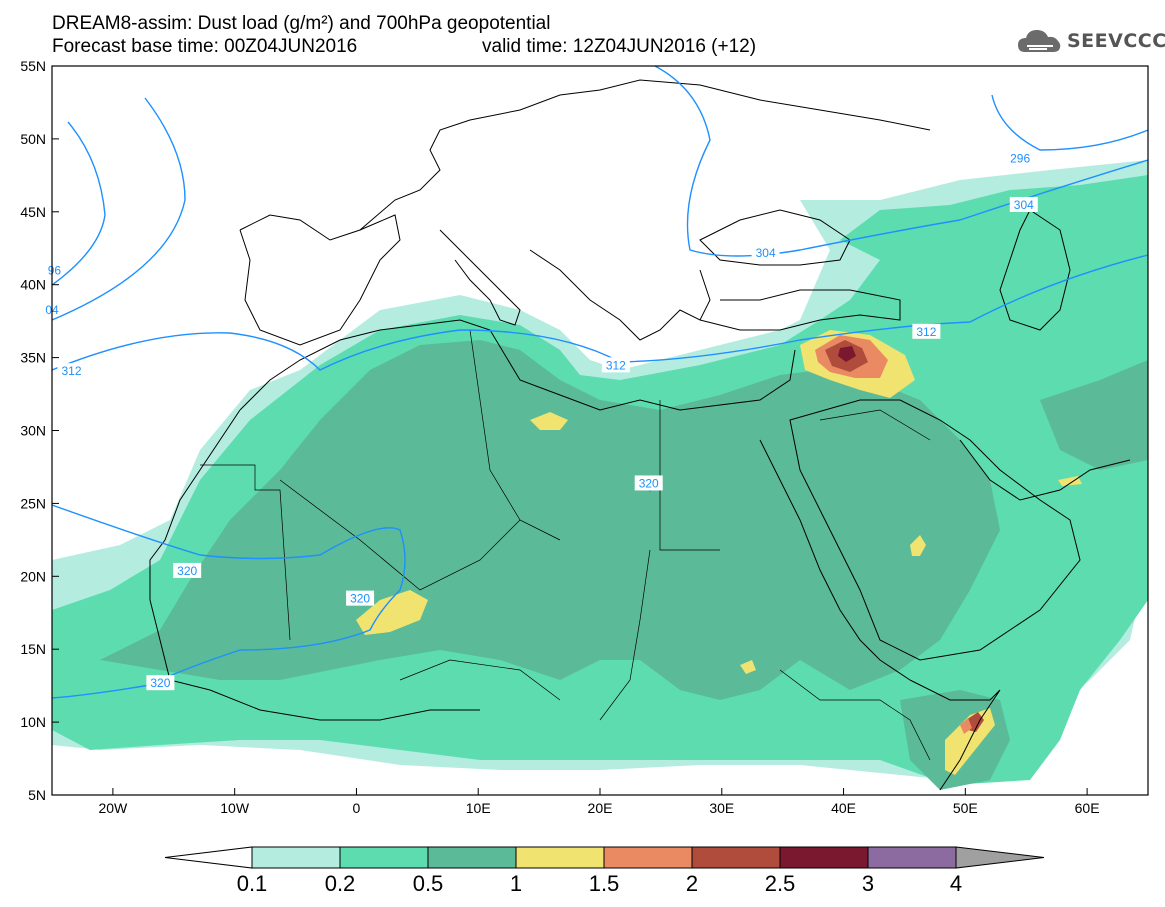  I want to click on border-niger-nigeria, so click(480, 680).